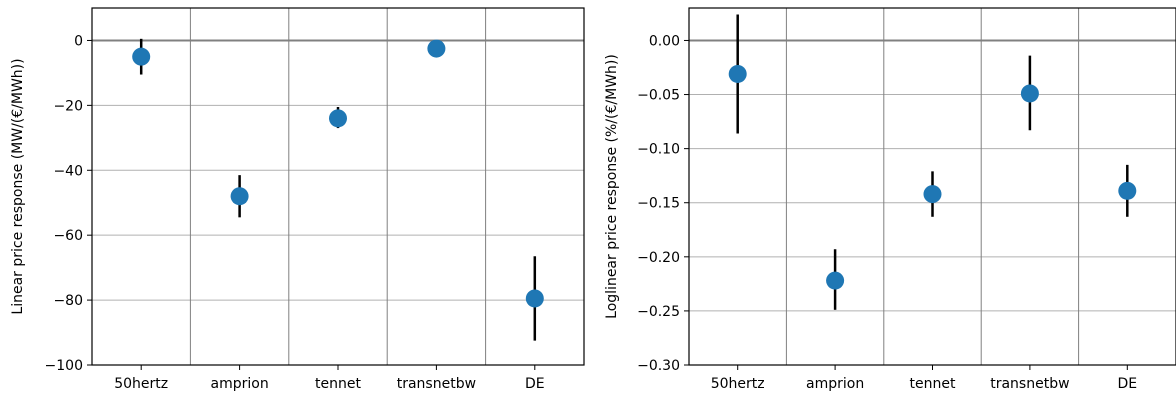  Describe the element at coordinates (658, 204) in the screenshot. I see `y-tick-label: −0.15` at that location.